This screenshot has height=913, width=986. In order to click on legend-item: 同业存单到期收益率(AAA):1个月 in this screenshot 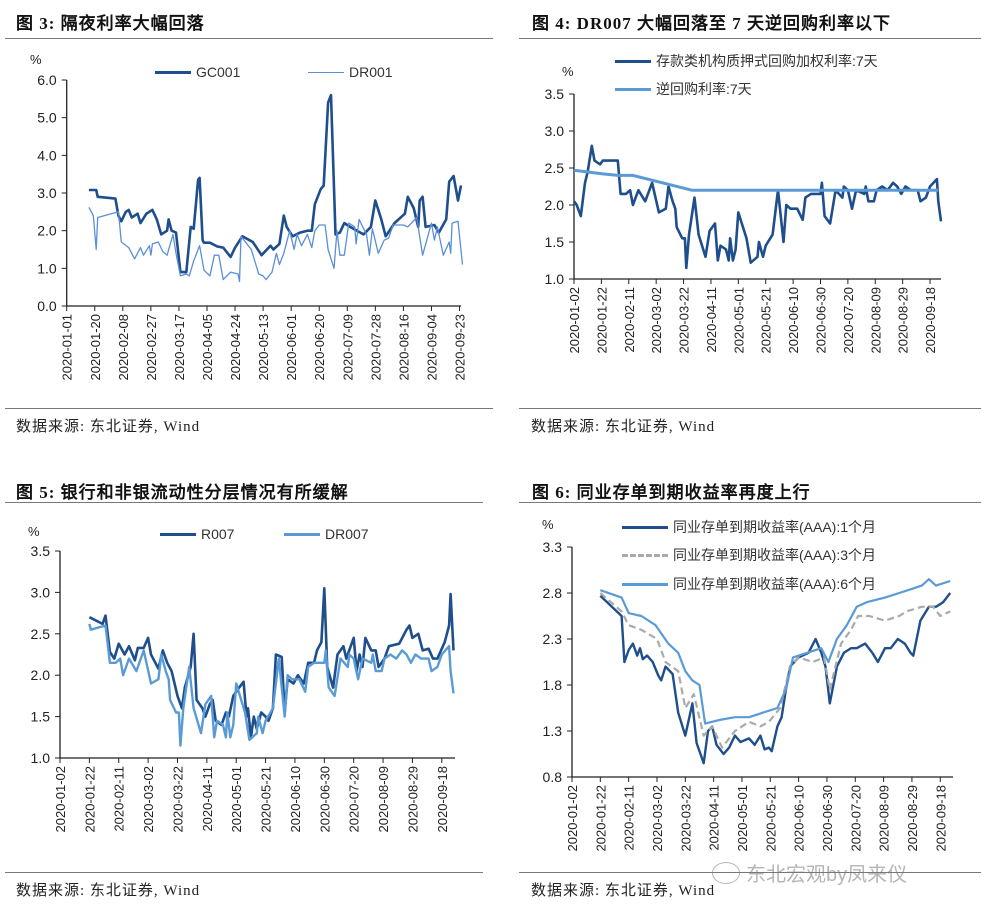, I will do `click(749, 527)`.